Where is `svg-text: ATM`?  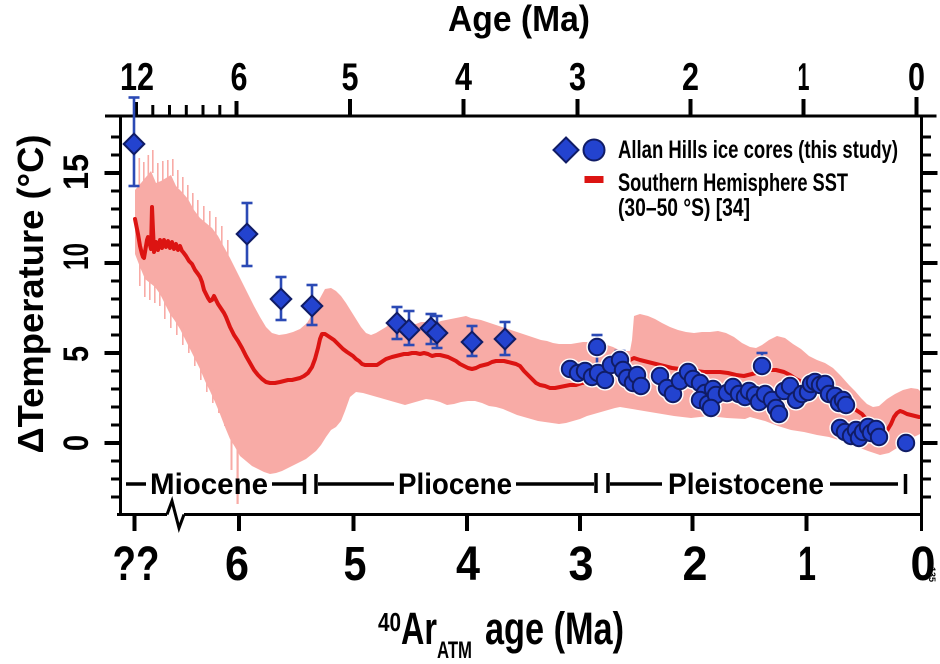
svg-text: ATM is located at coordinates (454, 648).